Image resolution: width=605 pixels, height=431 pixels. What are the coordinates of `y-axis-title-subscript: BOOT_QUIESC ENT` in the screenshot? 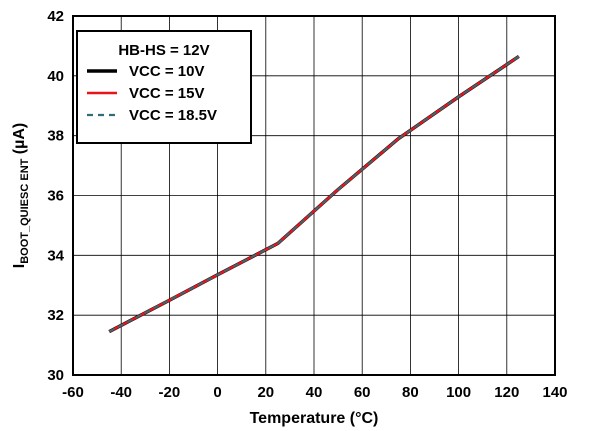 It's located at (25, 210).